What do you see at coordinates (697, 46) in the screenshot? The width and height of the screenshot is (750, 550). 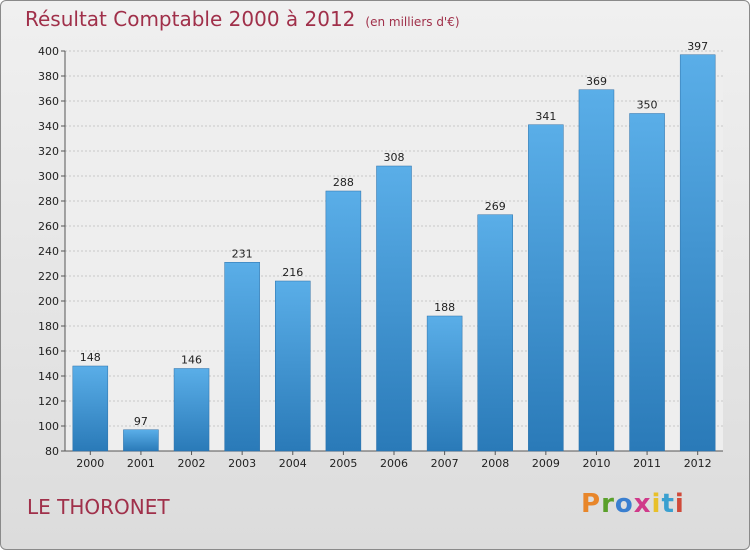 I see `value-label-2012: 397` at bounding box center [697, 46].